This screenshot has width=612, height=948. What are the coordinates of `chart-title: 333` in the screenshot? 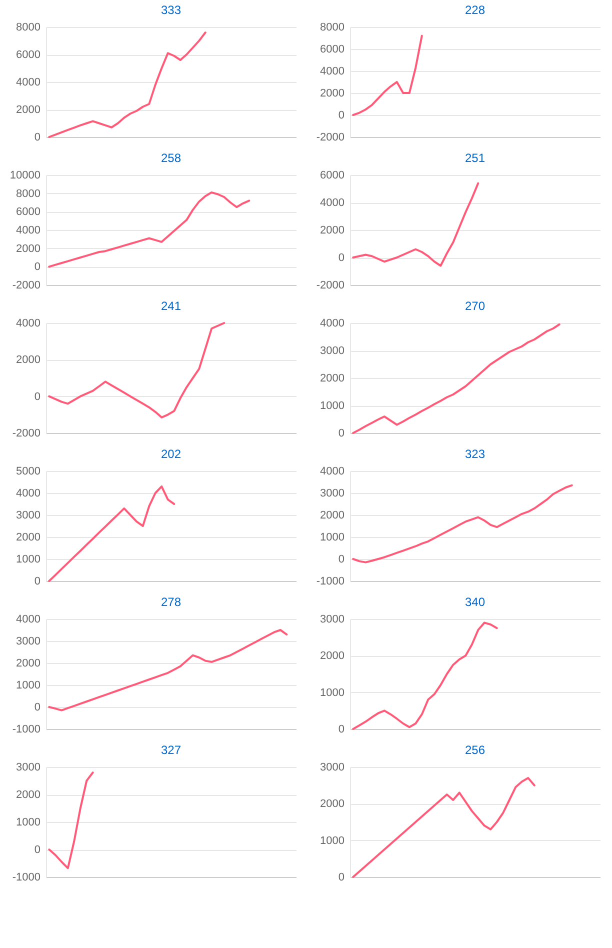 It's located at (171, 10).